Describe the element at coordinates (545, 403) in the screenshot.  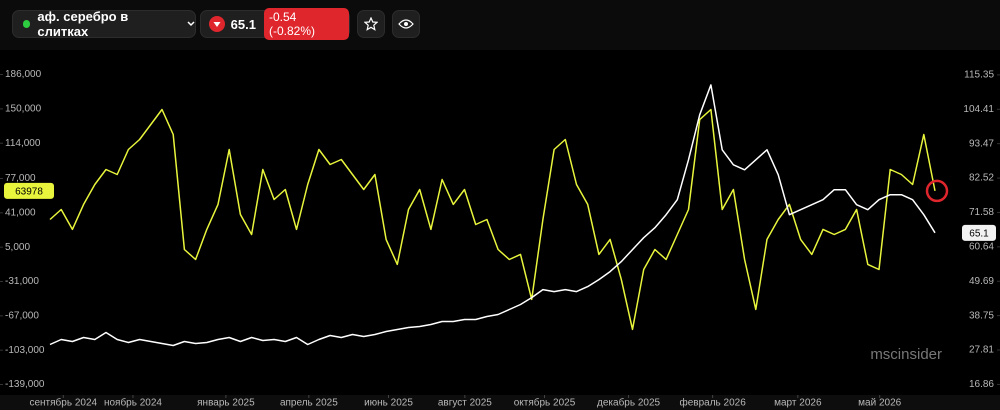
I see `x-tick-label: октябрь 2025` at that location.